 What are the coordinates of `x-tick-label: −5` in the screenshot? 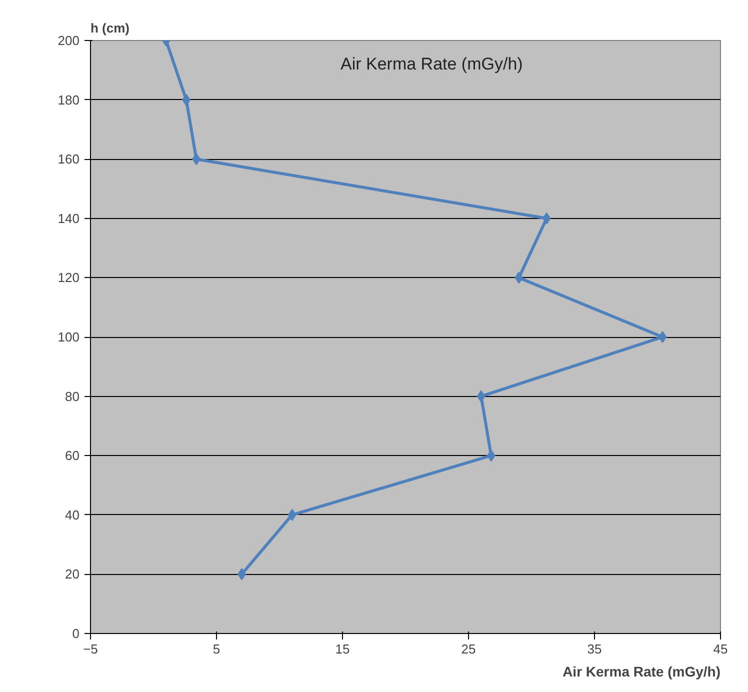 It's located at (90, 649).